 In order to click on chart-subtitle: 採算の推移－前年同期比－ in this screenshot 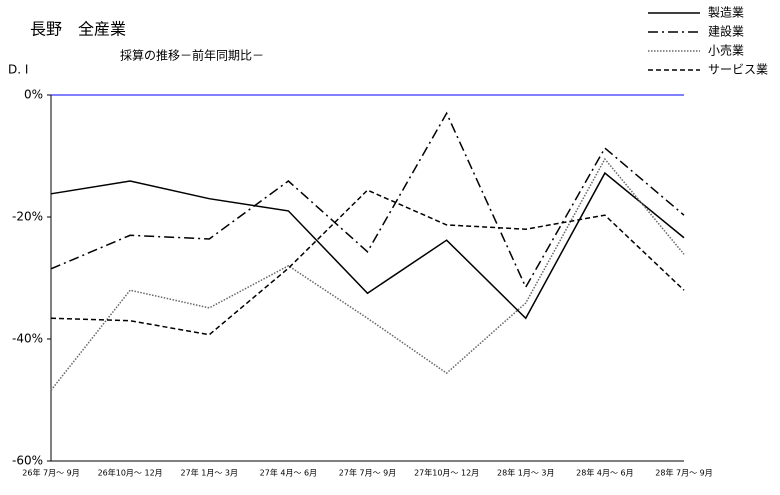, I will do `click(192, 55)`.